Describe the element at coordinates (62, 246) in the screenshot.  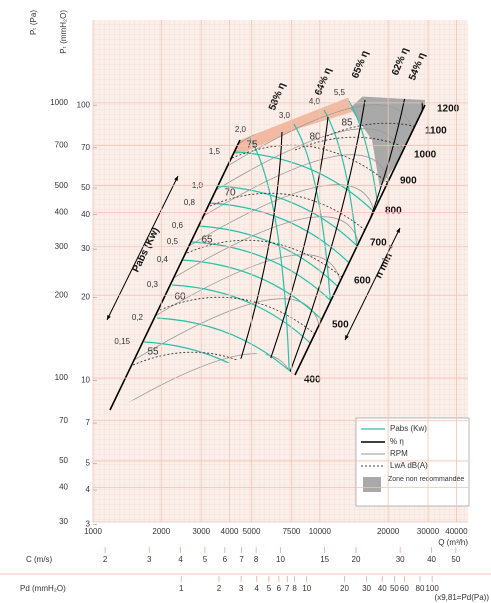
I see `y-tick-label: 300` at that location.